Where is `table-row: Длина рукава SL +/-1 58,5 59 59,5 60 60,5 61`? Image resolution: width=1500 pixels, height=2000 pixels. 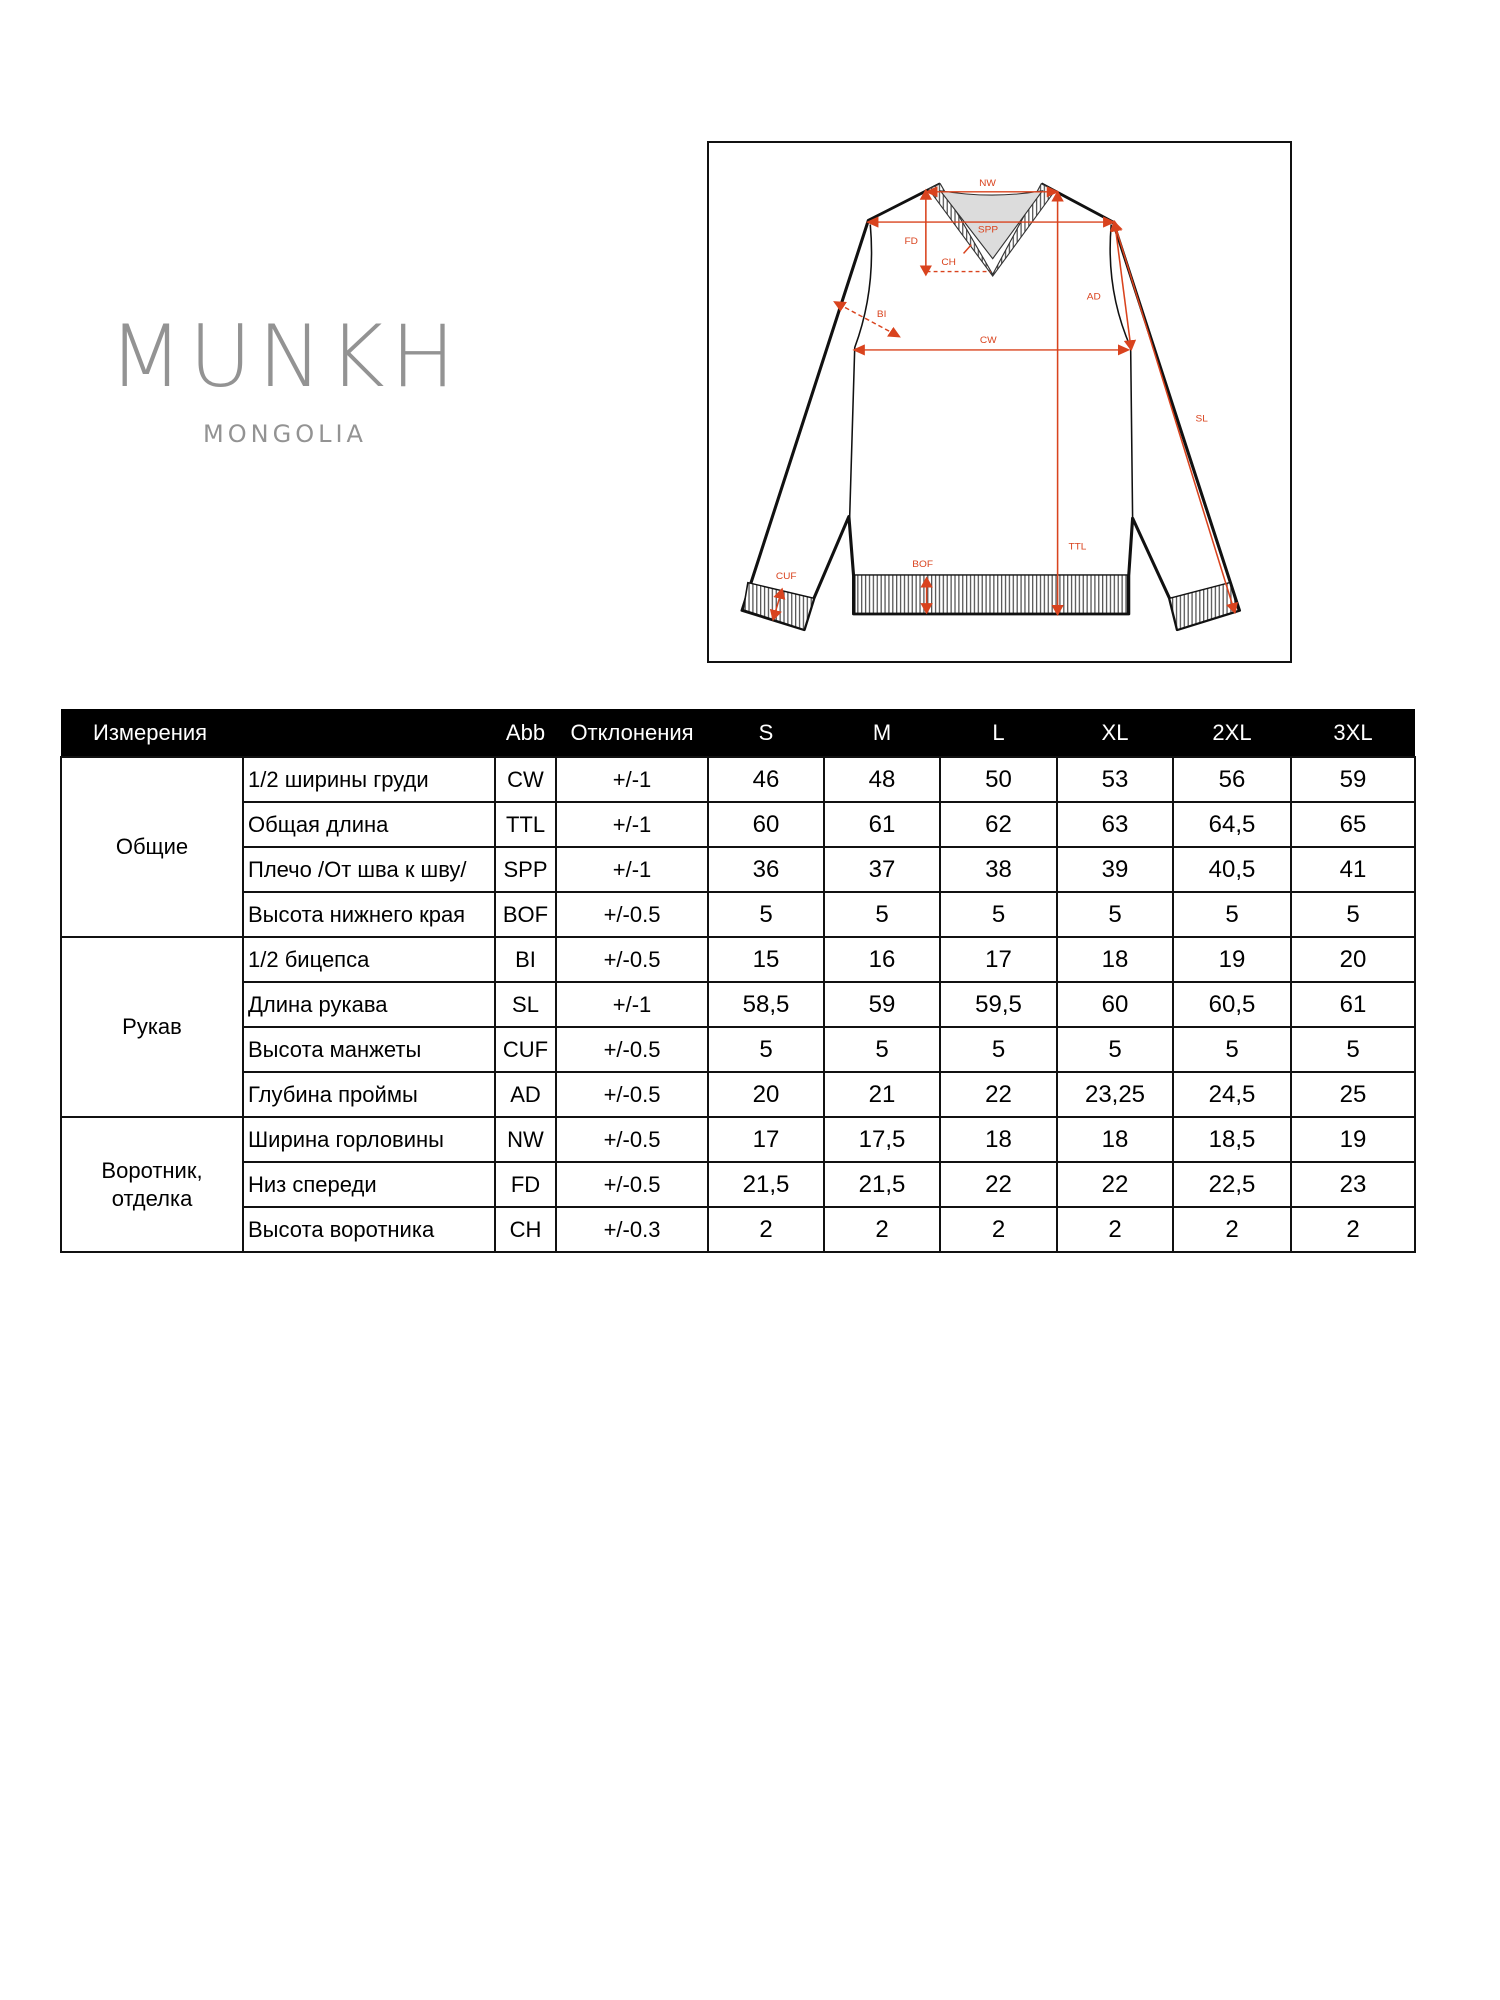
table-row: Длина рукава SL +/-1 58,5 59 59,5 60 60,5 61 is located at coordinates (738, 1004).